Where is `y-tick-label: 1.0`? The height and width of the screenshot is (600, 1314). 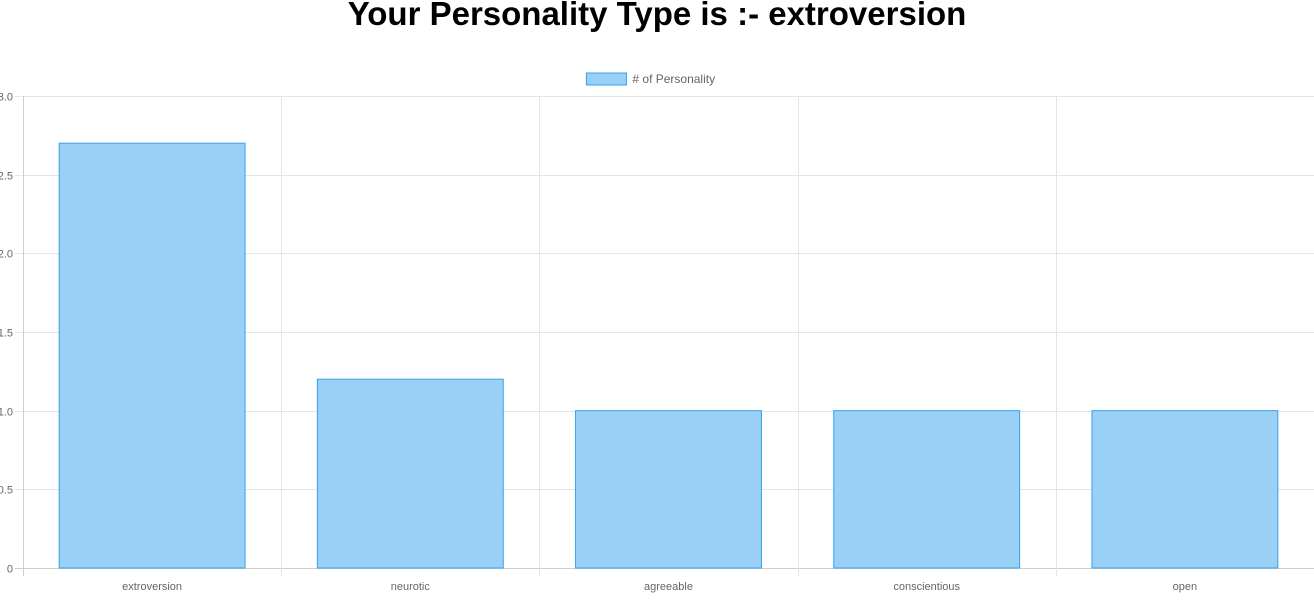
y-tick-label: 1.0 is located at coordinates (6, 413).